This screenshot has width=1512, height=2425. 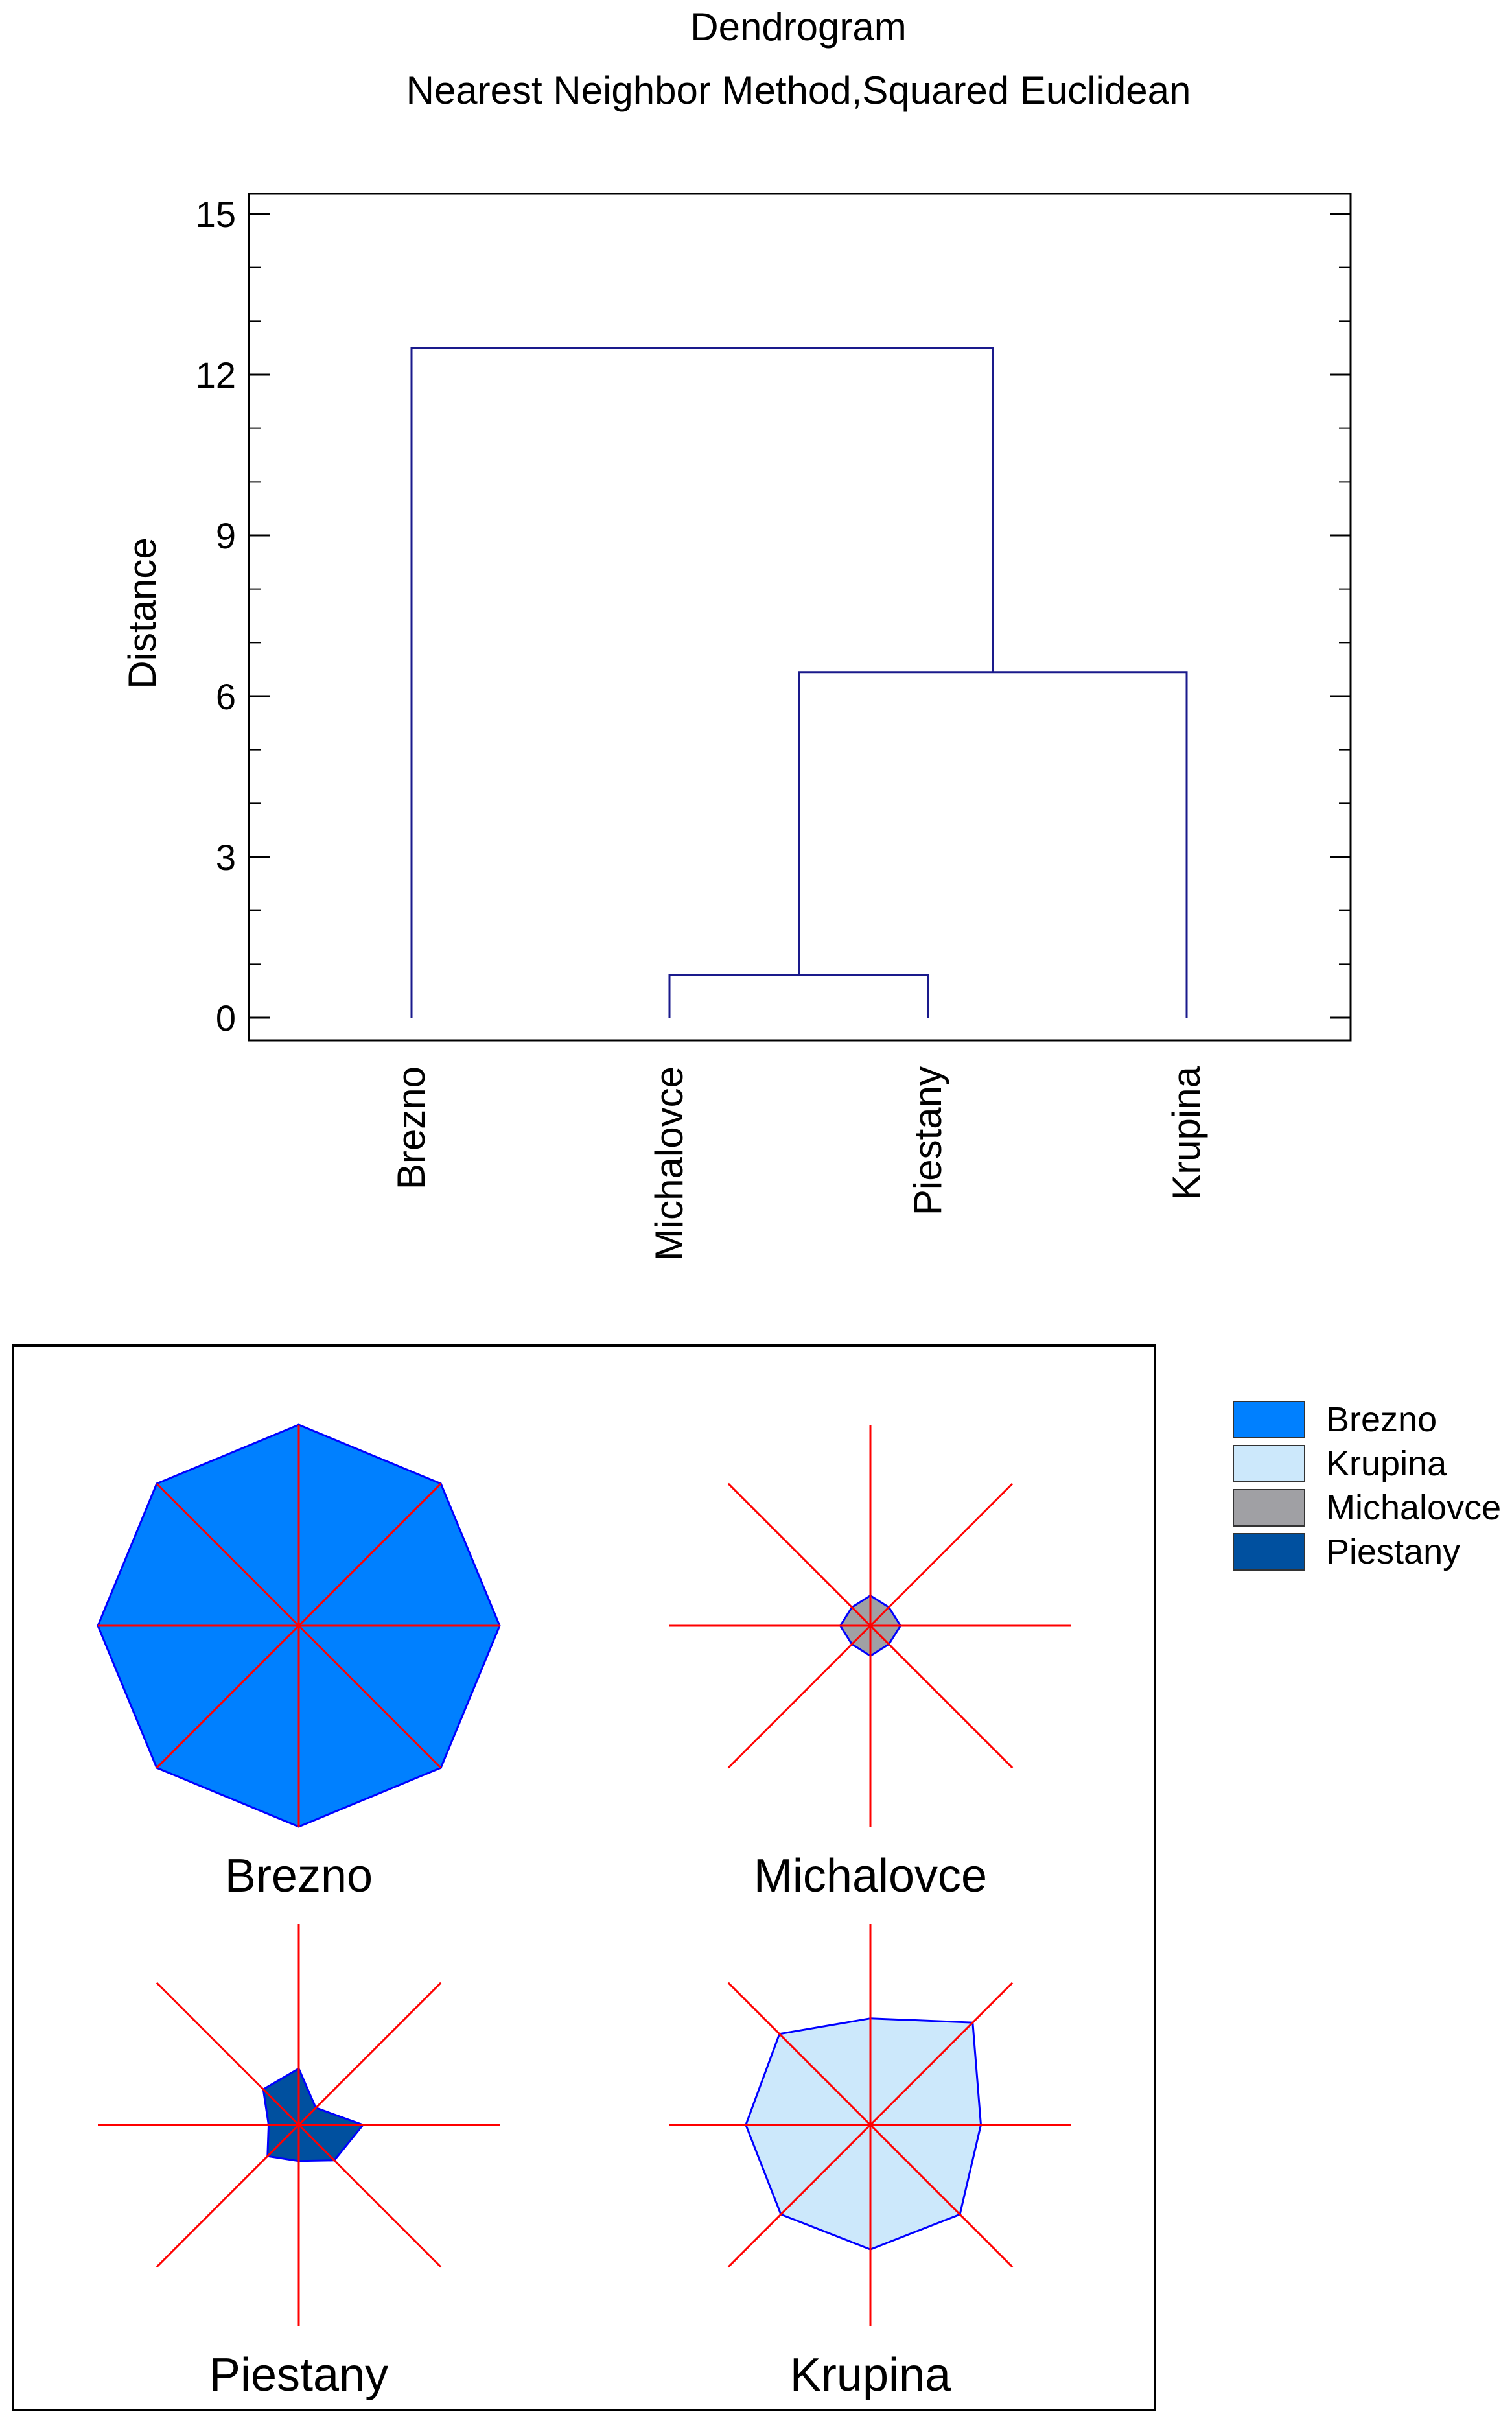 What do you see at coordinates (142, 612) in the screenshot?
I see `y-axis-label: Distance` at bounding box center [142, 612].